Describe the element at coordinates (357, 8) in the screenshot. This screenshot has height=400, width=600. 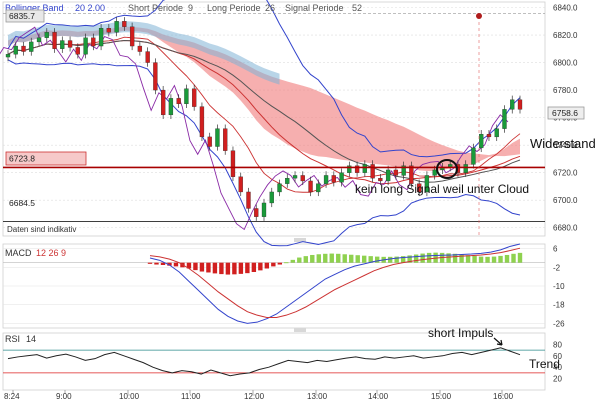
I see `signal-period-value: 52` at that location.